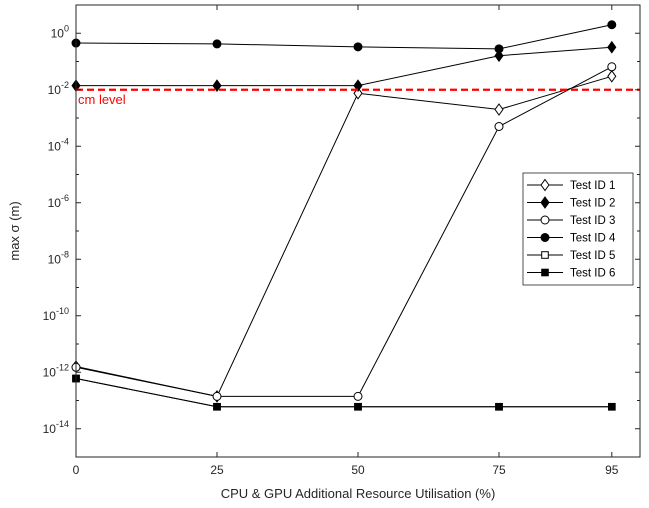  I want to click on cm-level-label: cm level, so click(102, 99).